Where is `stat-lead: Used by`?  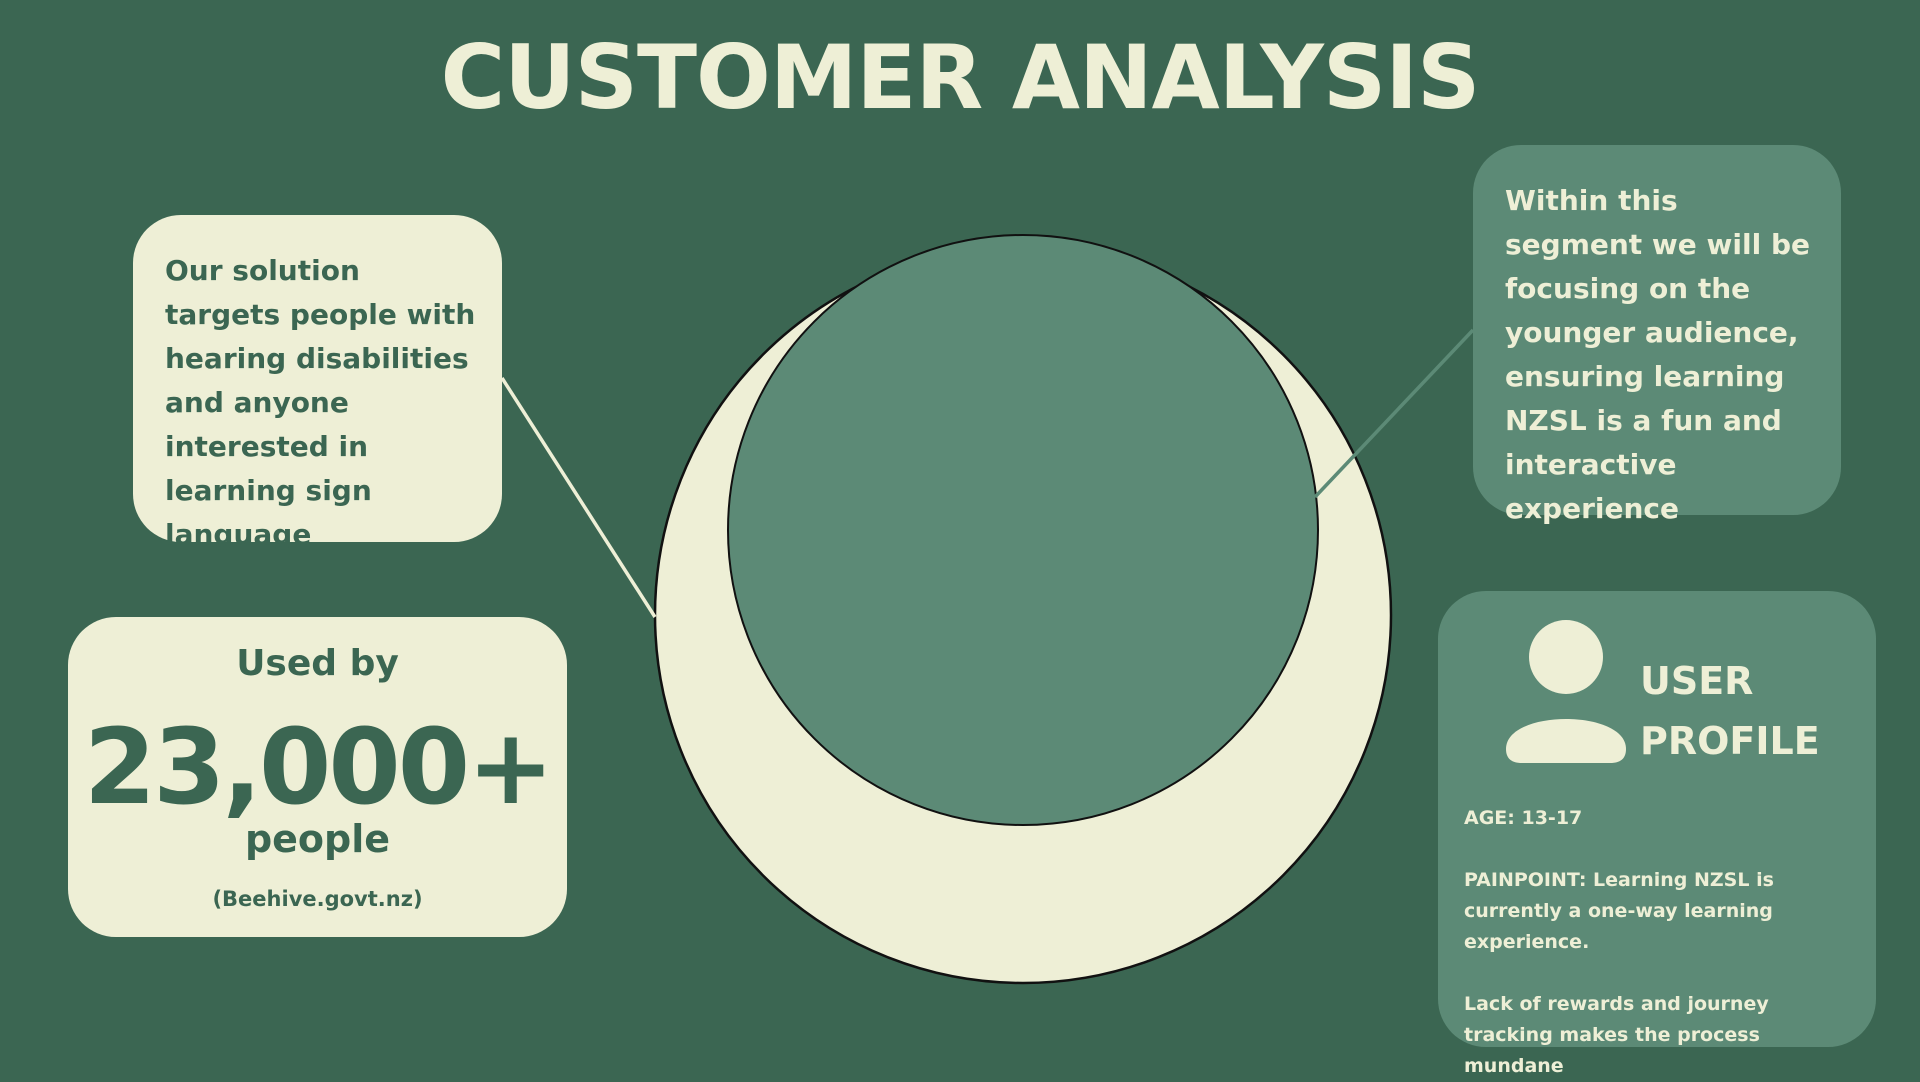 stat-lead: Used by is located at coordinates (317, 663).